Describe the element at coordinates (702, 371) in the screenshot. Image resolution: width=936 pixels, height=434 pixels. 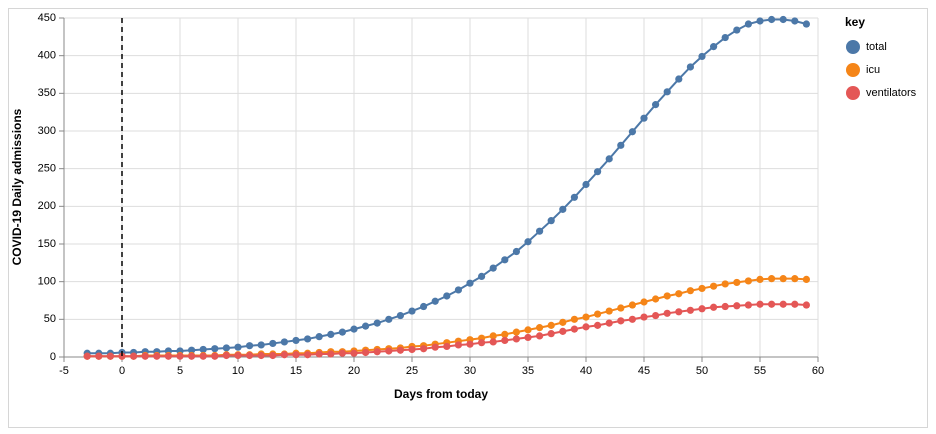
I see `x-tick-label: 50` at that location.